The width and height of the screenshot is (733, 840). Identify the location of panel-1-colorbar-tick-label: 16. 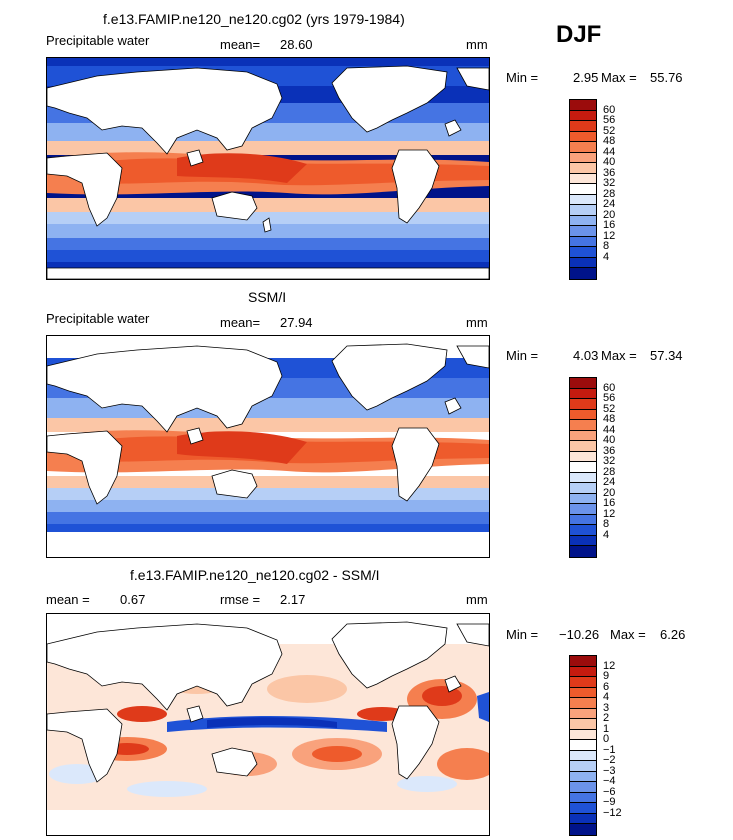
(609, 225).